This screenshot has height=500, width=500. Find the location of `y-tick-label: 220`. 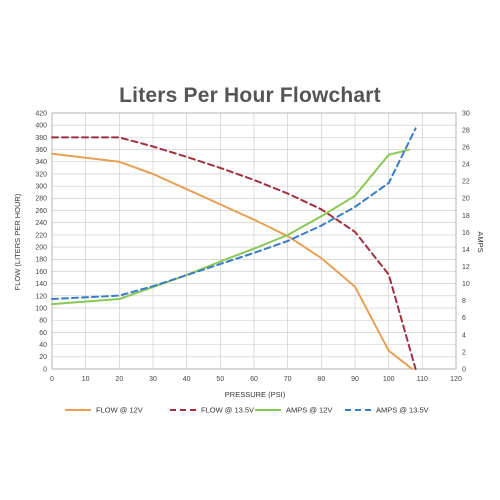

y-tick-label: 220 is located at coordinates (41, 235).